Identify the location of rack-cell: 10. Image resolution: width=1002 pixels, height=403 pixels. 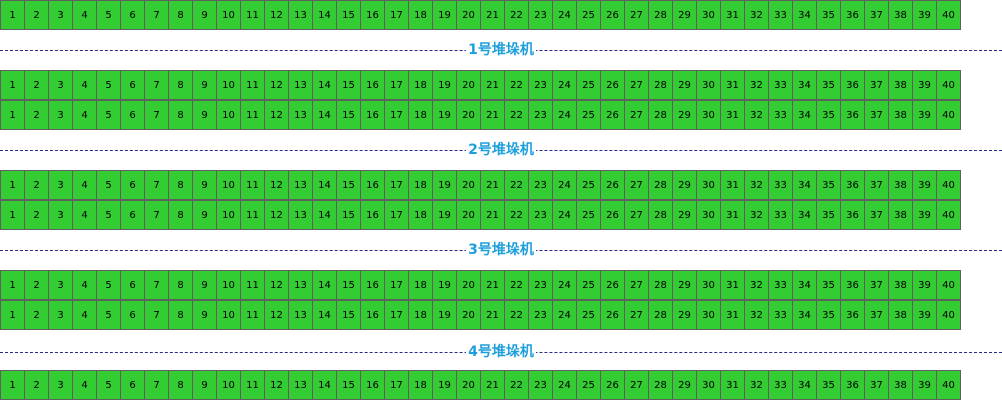
(228, 15).